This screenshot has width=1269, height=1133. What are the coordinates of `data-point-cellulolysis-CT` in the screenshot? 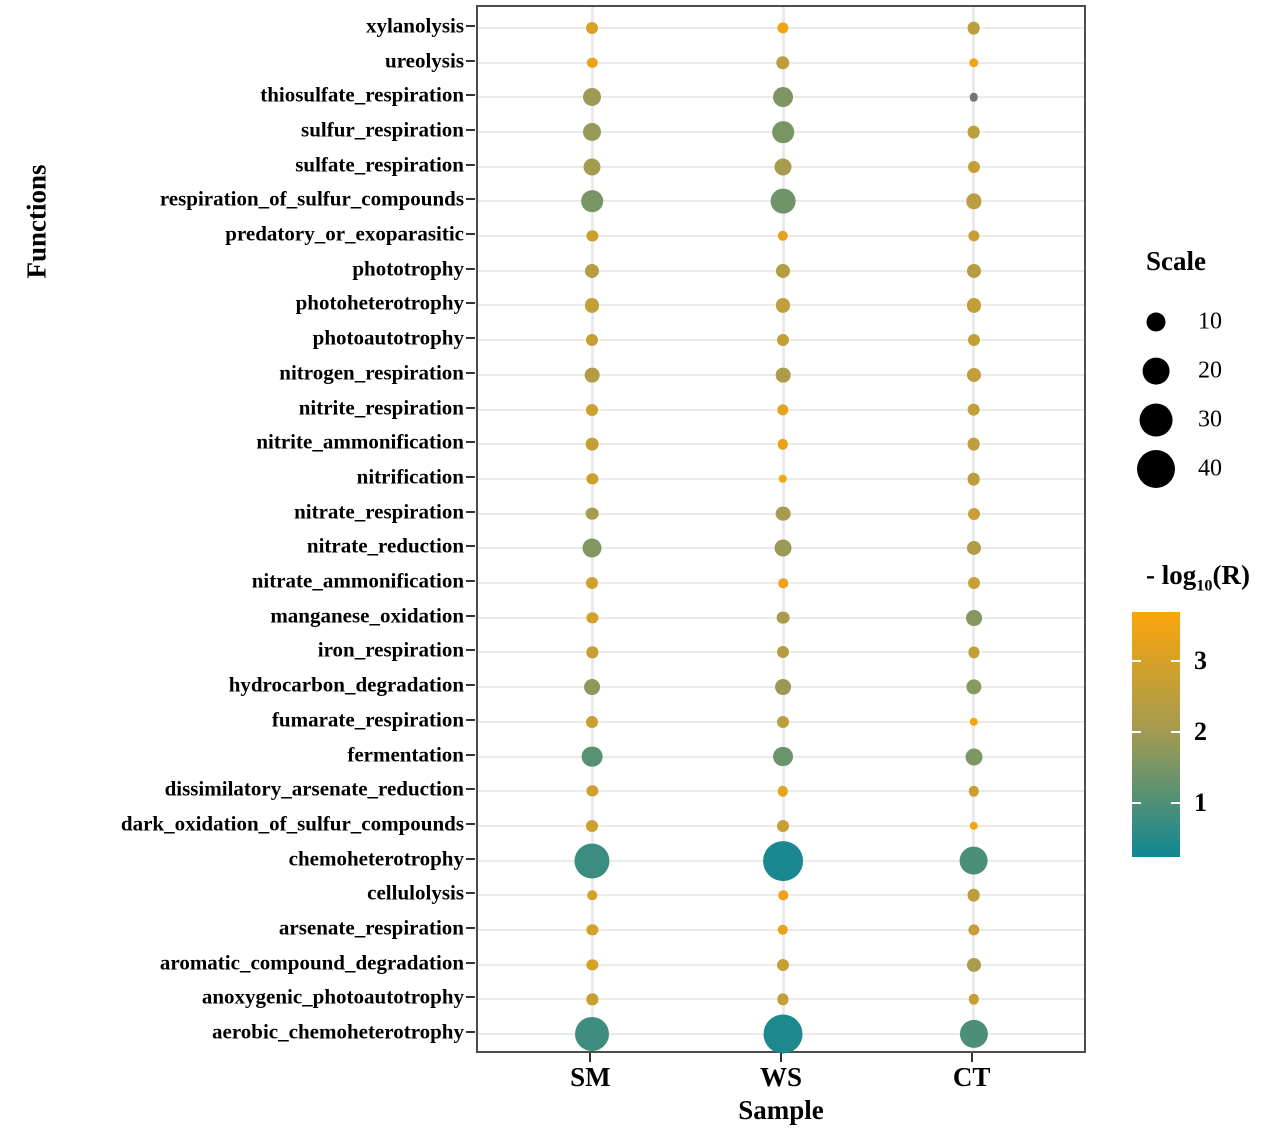 It's located at (973, 895).